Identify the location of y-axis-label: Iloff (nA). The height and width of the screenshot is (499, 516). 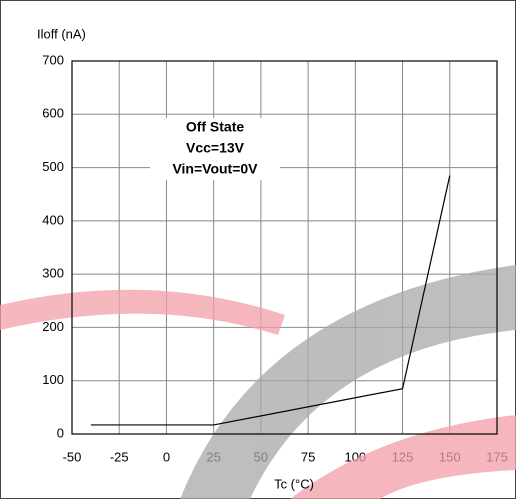
(61, 33).